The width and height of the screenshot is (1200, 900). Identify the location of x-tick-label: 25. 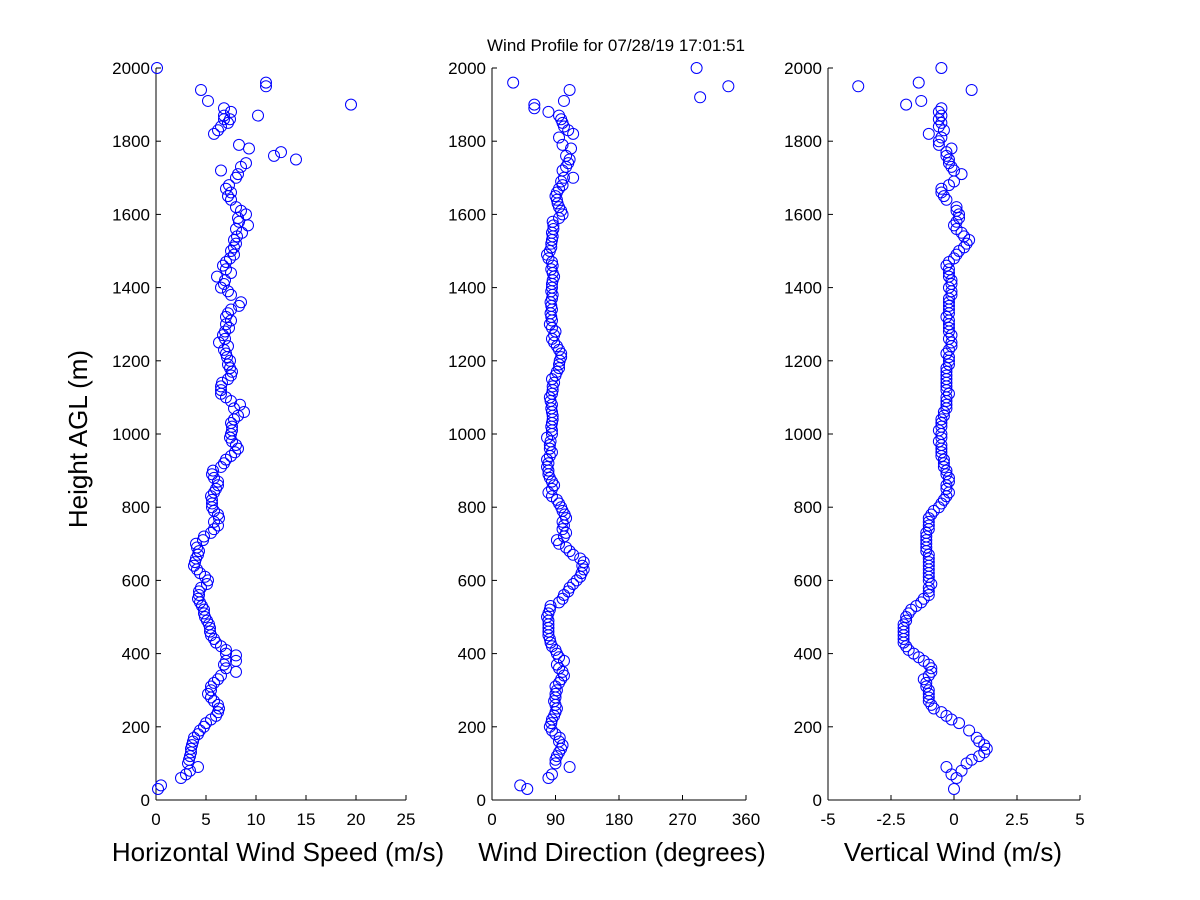
(406, 819).